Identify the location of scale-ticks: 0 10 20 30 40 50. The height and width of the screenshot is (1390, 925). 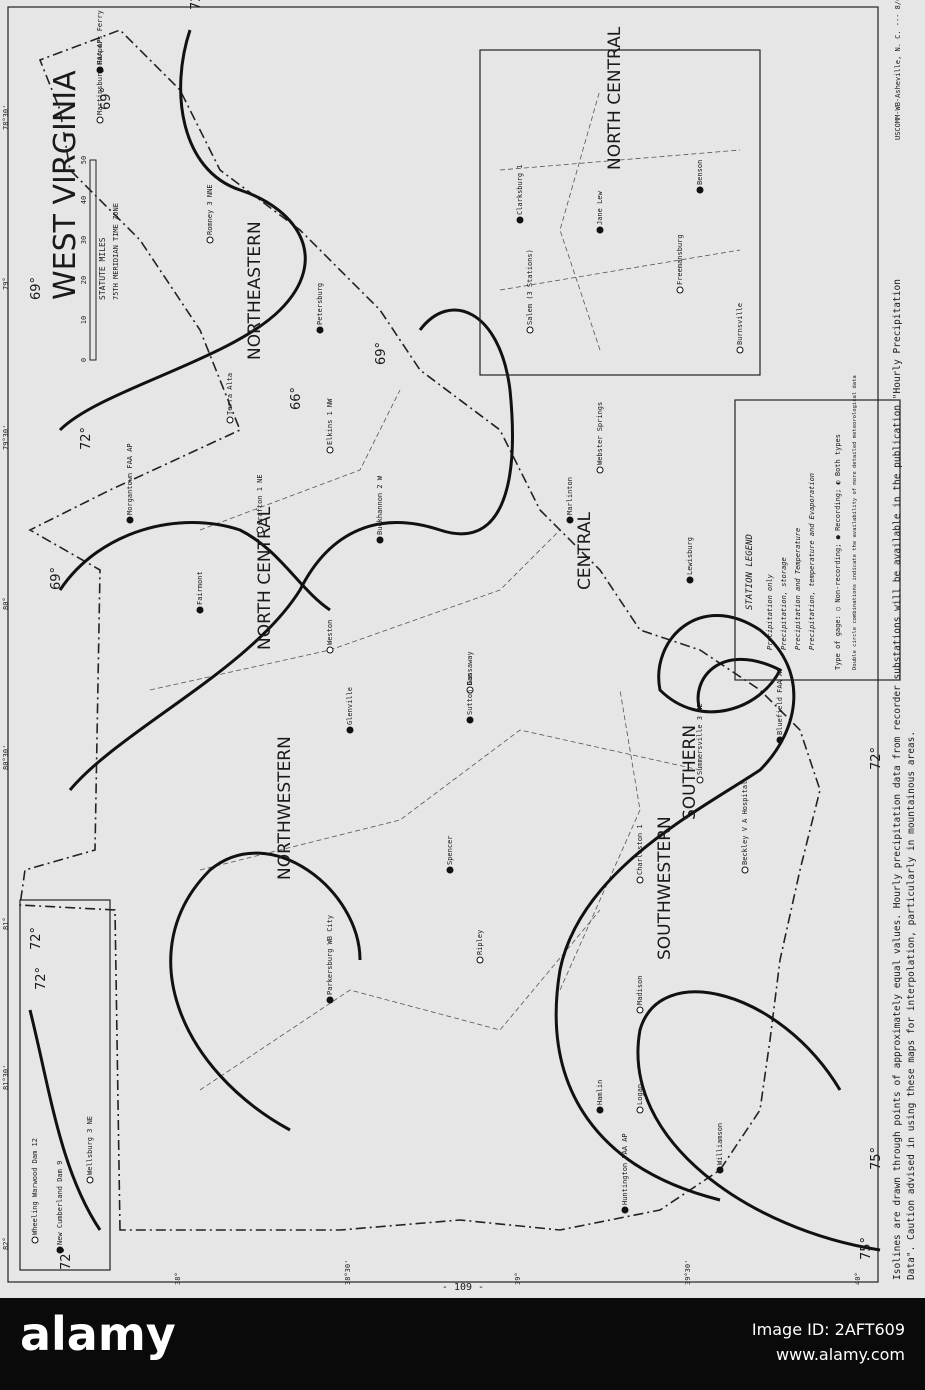
(84, 259).